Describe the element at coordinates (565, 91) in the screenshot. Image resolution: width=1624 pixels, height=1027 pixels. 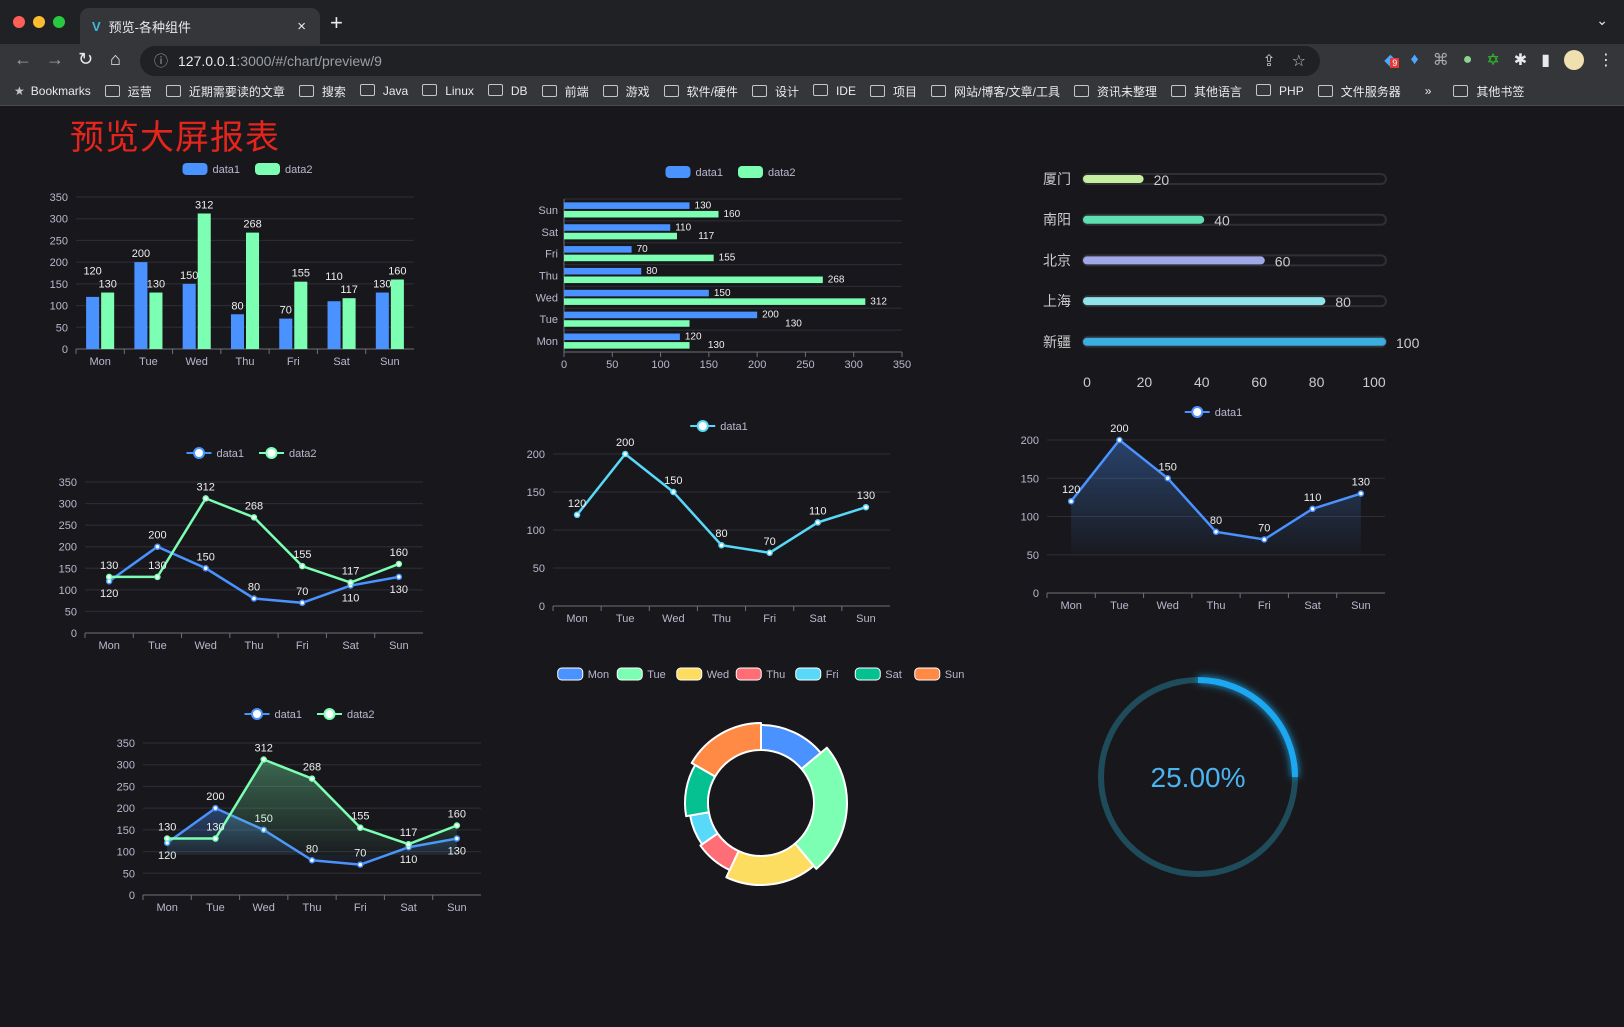
I see `bookmark-item: 前端` at that location.